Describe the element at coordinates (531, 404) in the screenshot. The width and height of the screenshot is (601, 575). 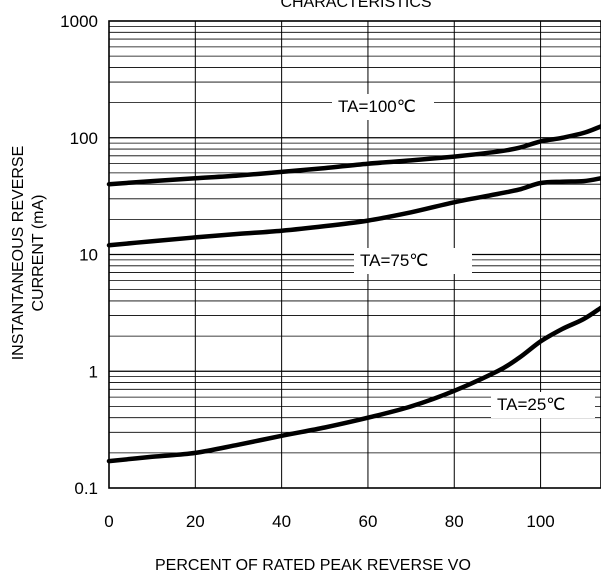
I see `label-ta-25: TA=25℃` at that location.